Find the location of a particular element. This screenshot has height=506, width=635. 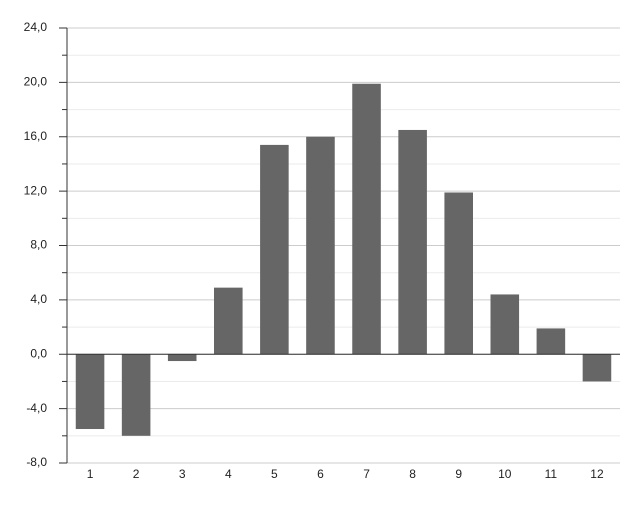

y-tick-label: 24,0 is located at coordinates (36, 27).